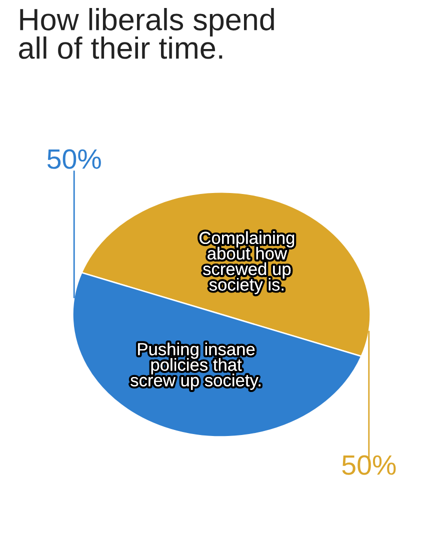 The width and height of the screenshot is (443, 533). What do you see at coordinates (146, 33) in the screenshot?
I see `chart-title: How liberals spend all of their time.` at bounding box center [146, 33].